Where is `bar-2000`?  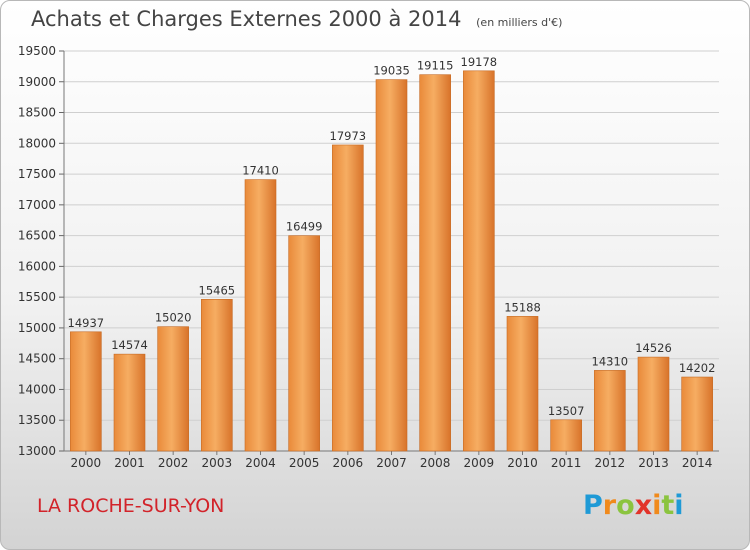
bar-2000 is located at coordinates (86, 391).